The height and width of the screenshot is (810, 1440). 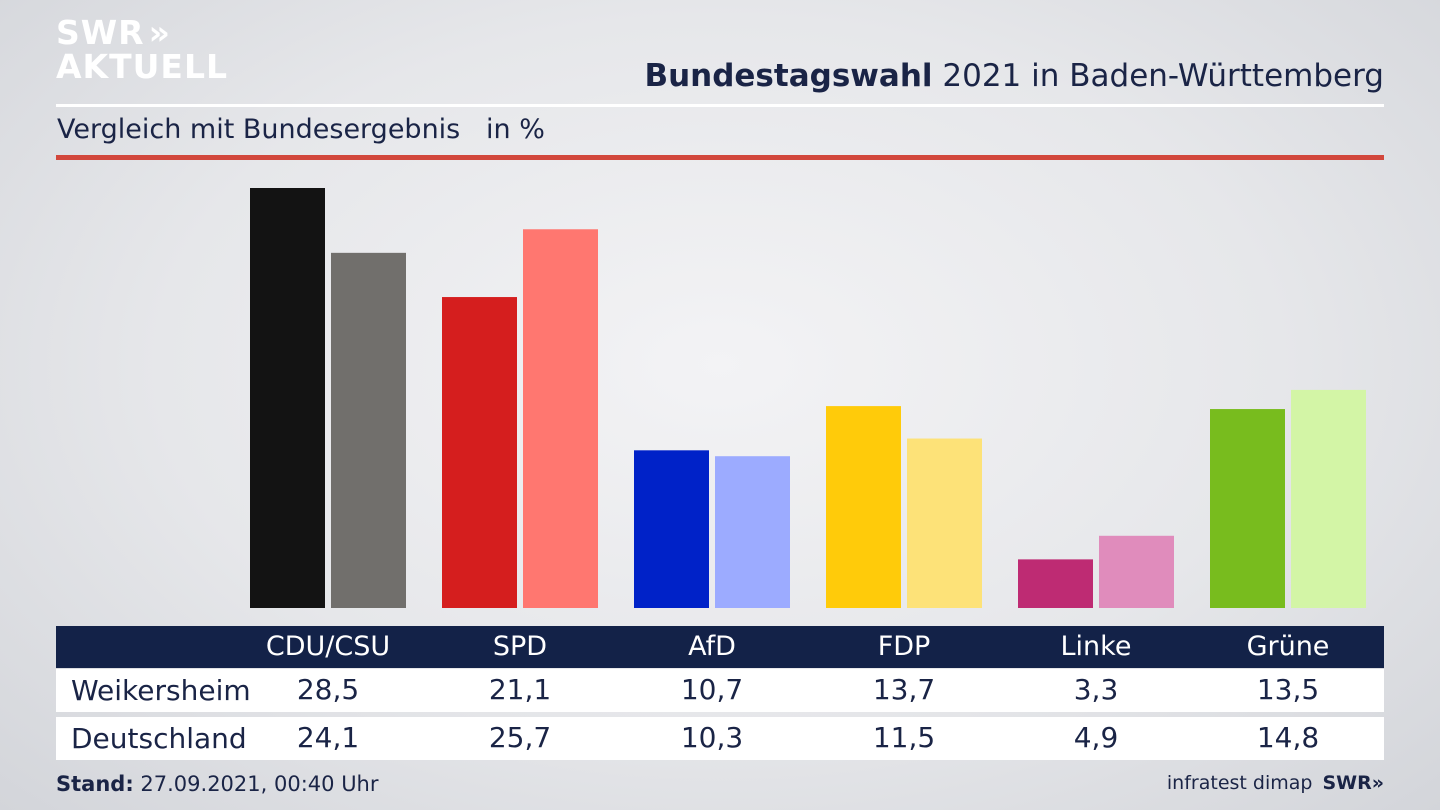 What do you see at coordinates (1353, 783) in the screenshot?
I see `swr-brand: SWR»` at bounding box center [1353, 783].